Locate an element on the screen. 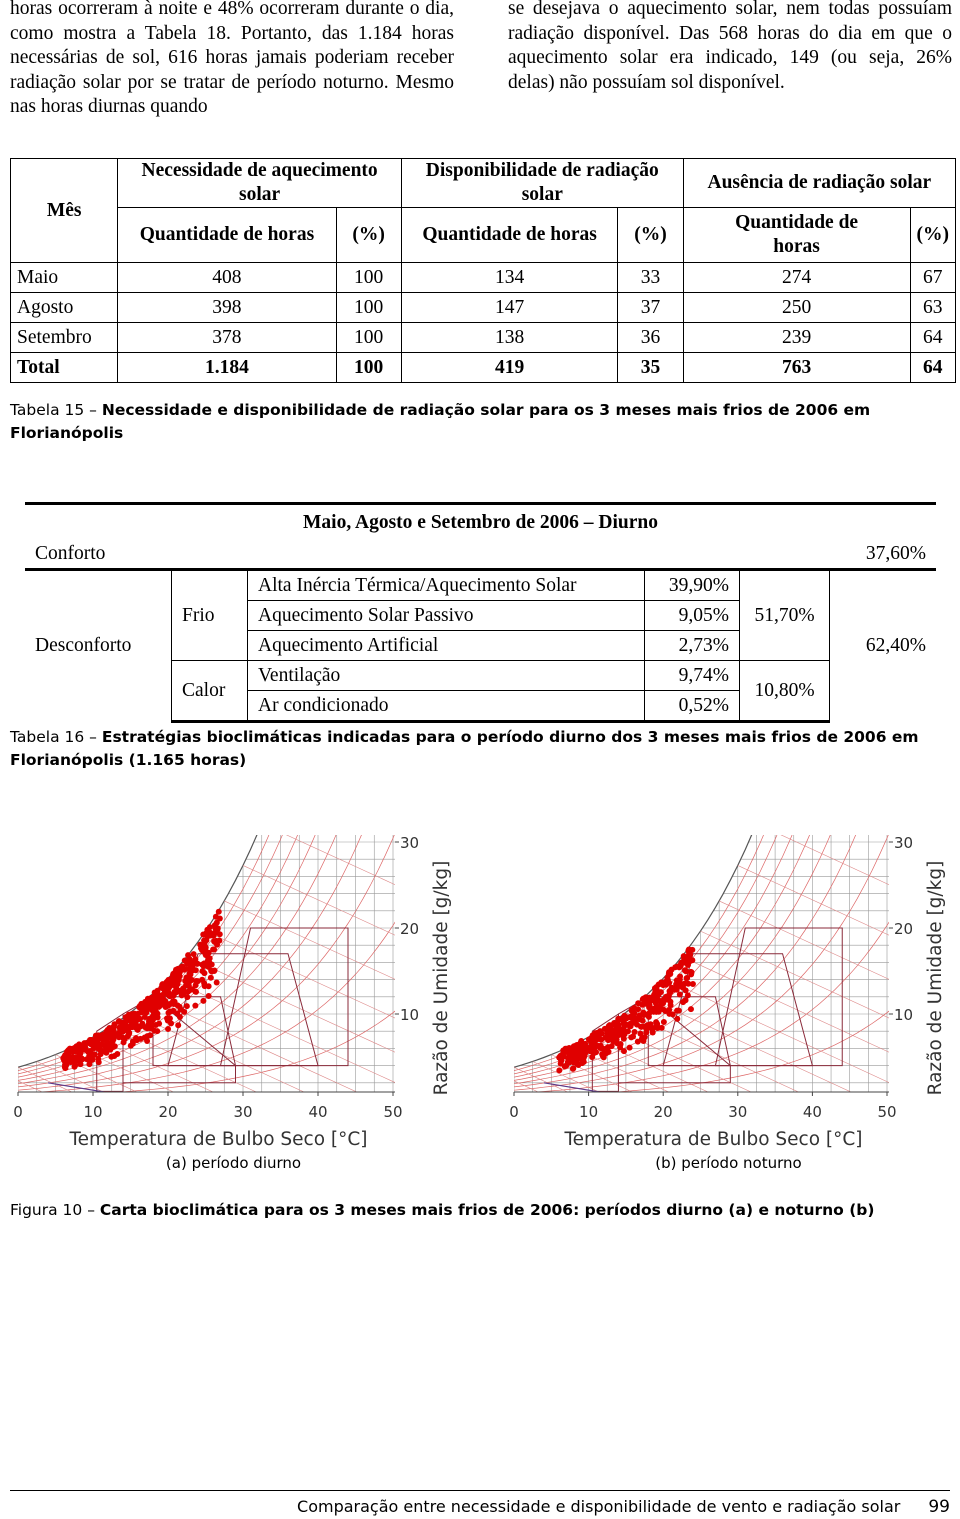  cell: 62,40% is located at coordinates (895, 646).